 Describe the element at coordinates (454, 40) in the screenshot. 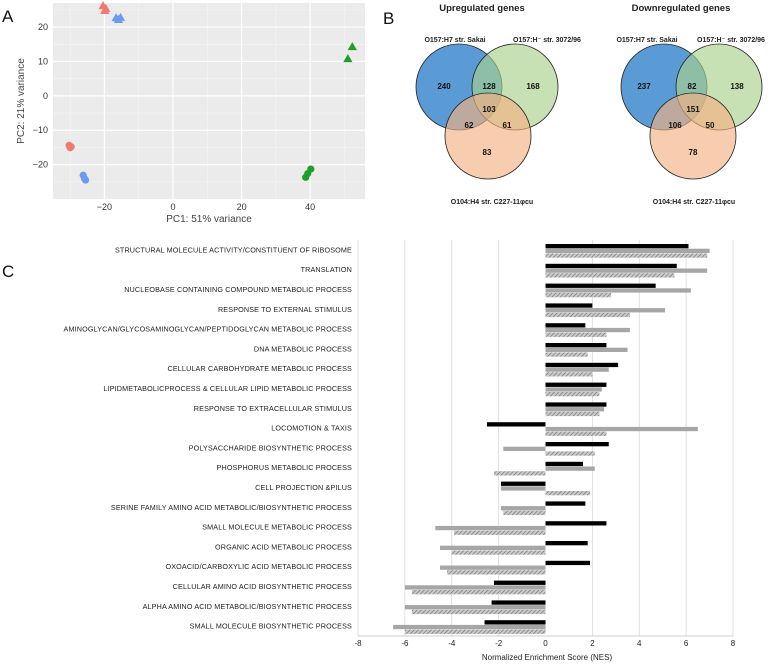

I see `venn-up-set-a-label: O157:H7 str. Sakai` at that location.